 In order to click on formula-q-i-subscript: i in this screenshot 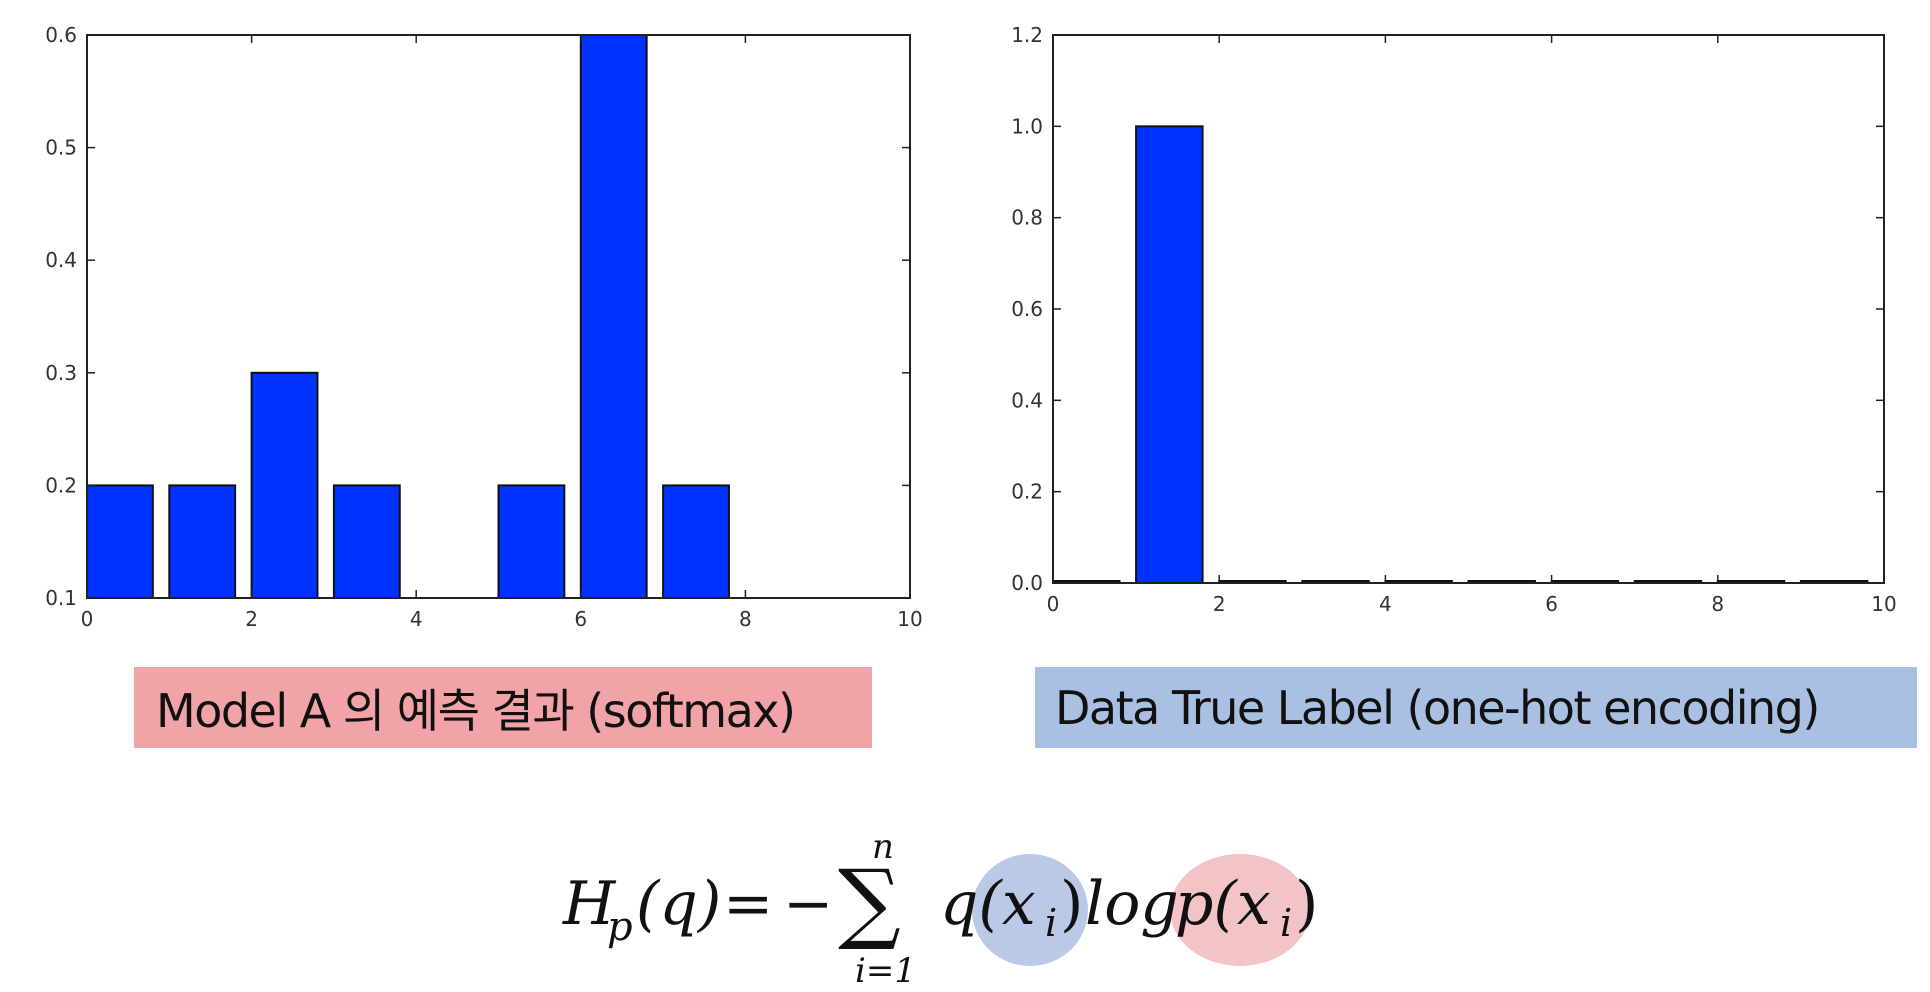, I will do `click(1051, 923)`.